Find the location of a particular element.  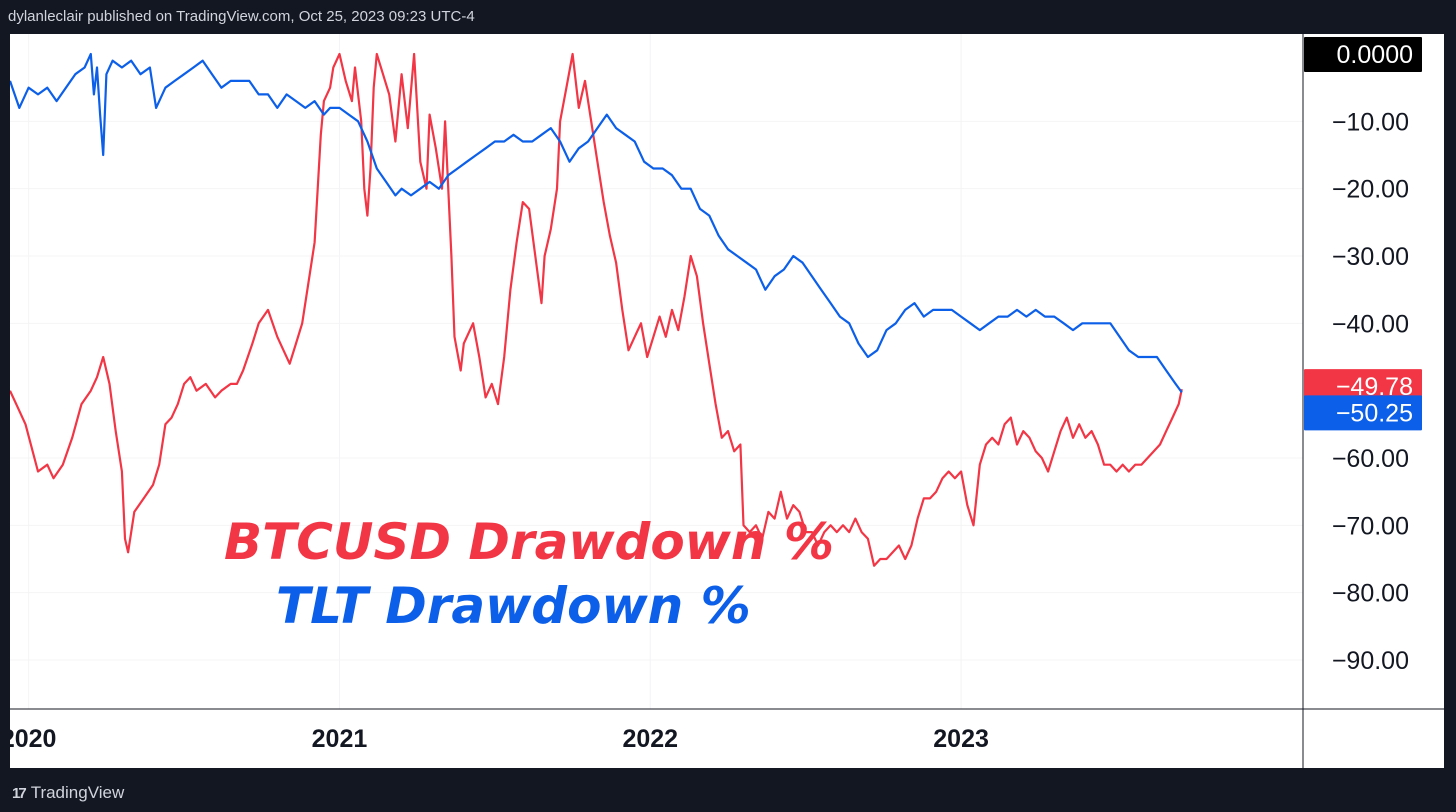

zero-last-value-badge is located at coordinates (1363, 54).